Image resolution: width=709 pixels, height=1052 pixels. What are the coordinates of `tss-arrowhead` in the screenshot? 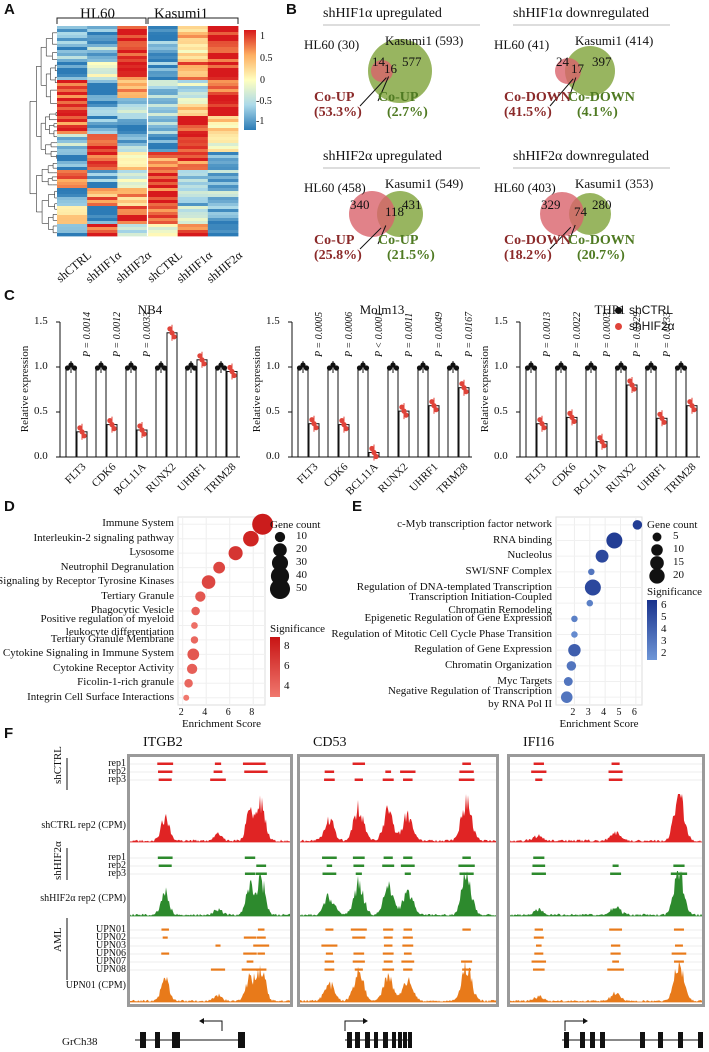 It's located at (365, 1021).